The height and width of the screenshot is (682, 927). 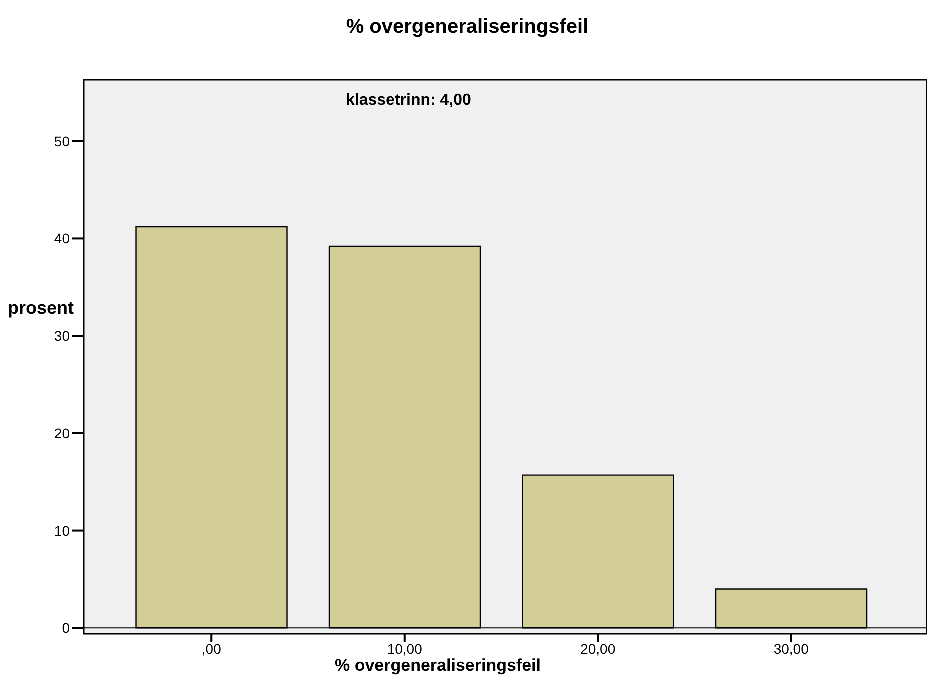 What do you see at coordinates (598, 648) in the screenshot?
I see `x-tick-label: 20,00` at bounding box center [598, 648].